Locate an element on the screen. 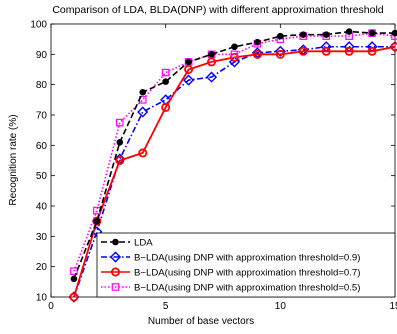  legend-label: LDA is located at coordinates (143, 243).